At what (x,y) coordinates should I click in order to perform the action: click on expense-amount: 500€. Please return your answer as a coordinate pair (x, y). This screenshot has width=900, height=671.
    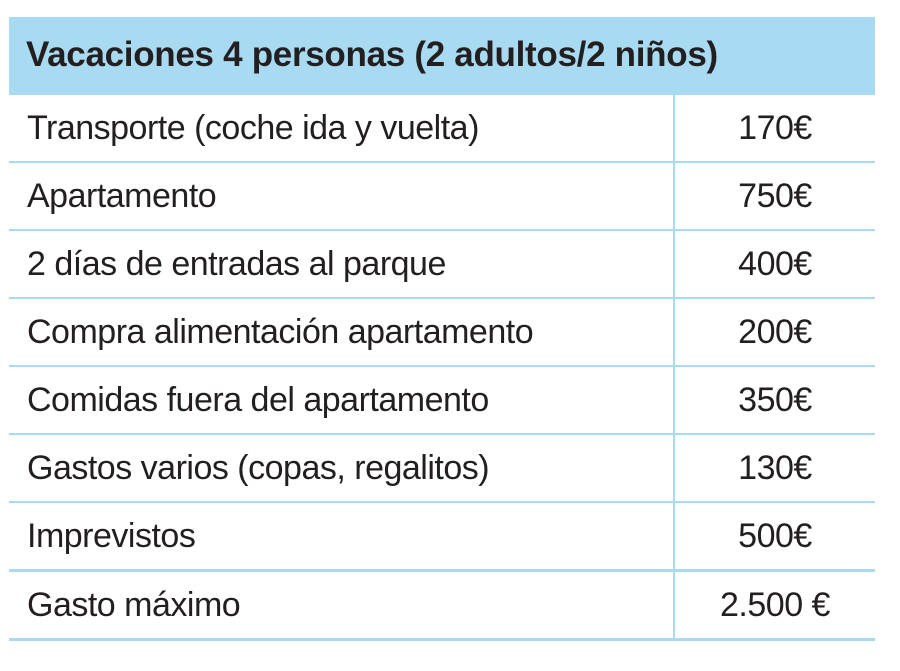
    Looking at the image, I should click on (774, 537).